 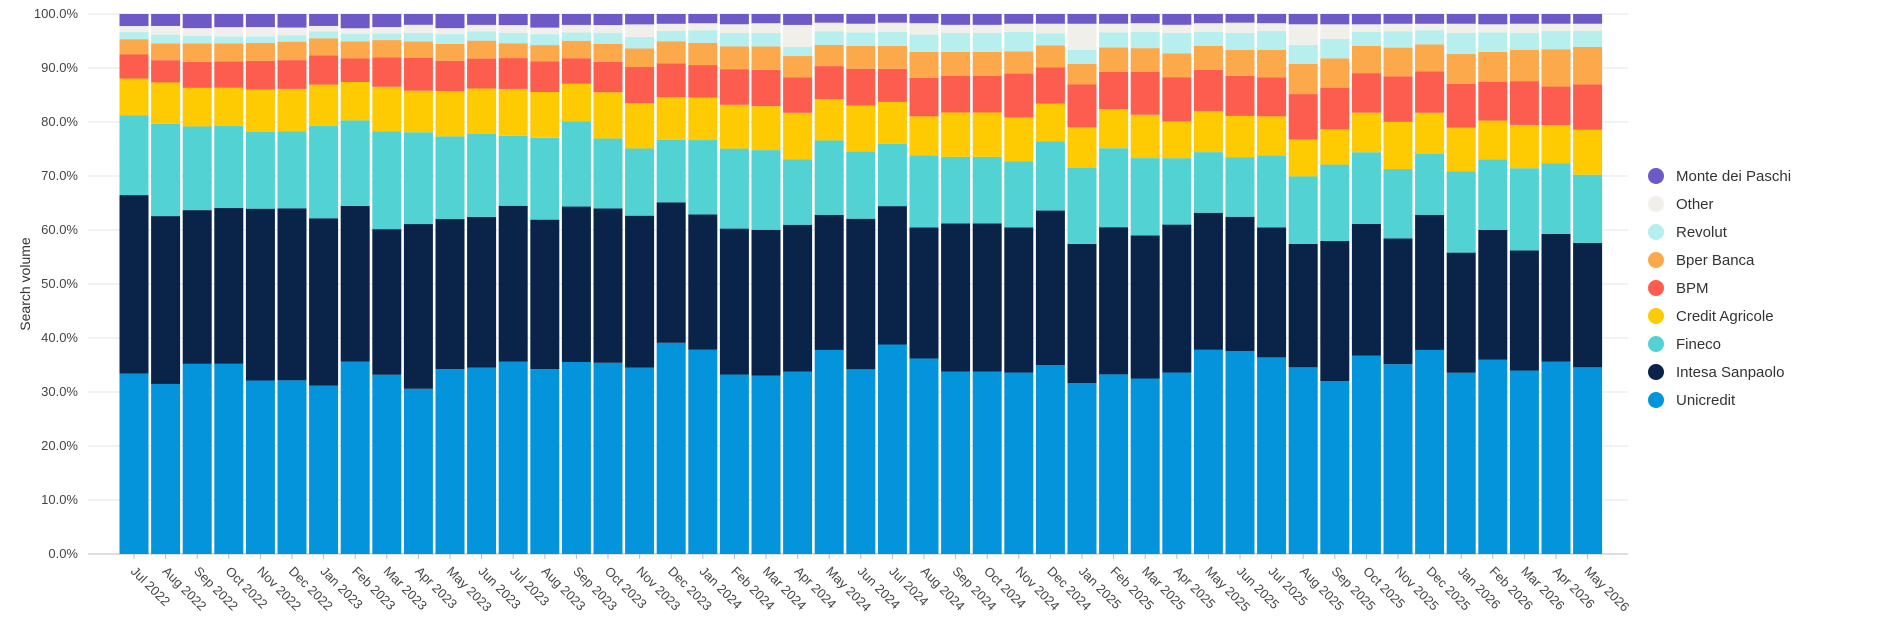 What do you see at coordinates (1692, 288) in the screenshot?
I see `legend-label: BPM` at bounding box center [1692, 288].